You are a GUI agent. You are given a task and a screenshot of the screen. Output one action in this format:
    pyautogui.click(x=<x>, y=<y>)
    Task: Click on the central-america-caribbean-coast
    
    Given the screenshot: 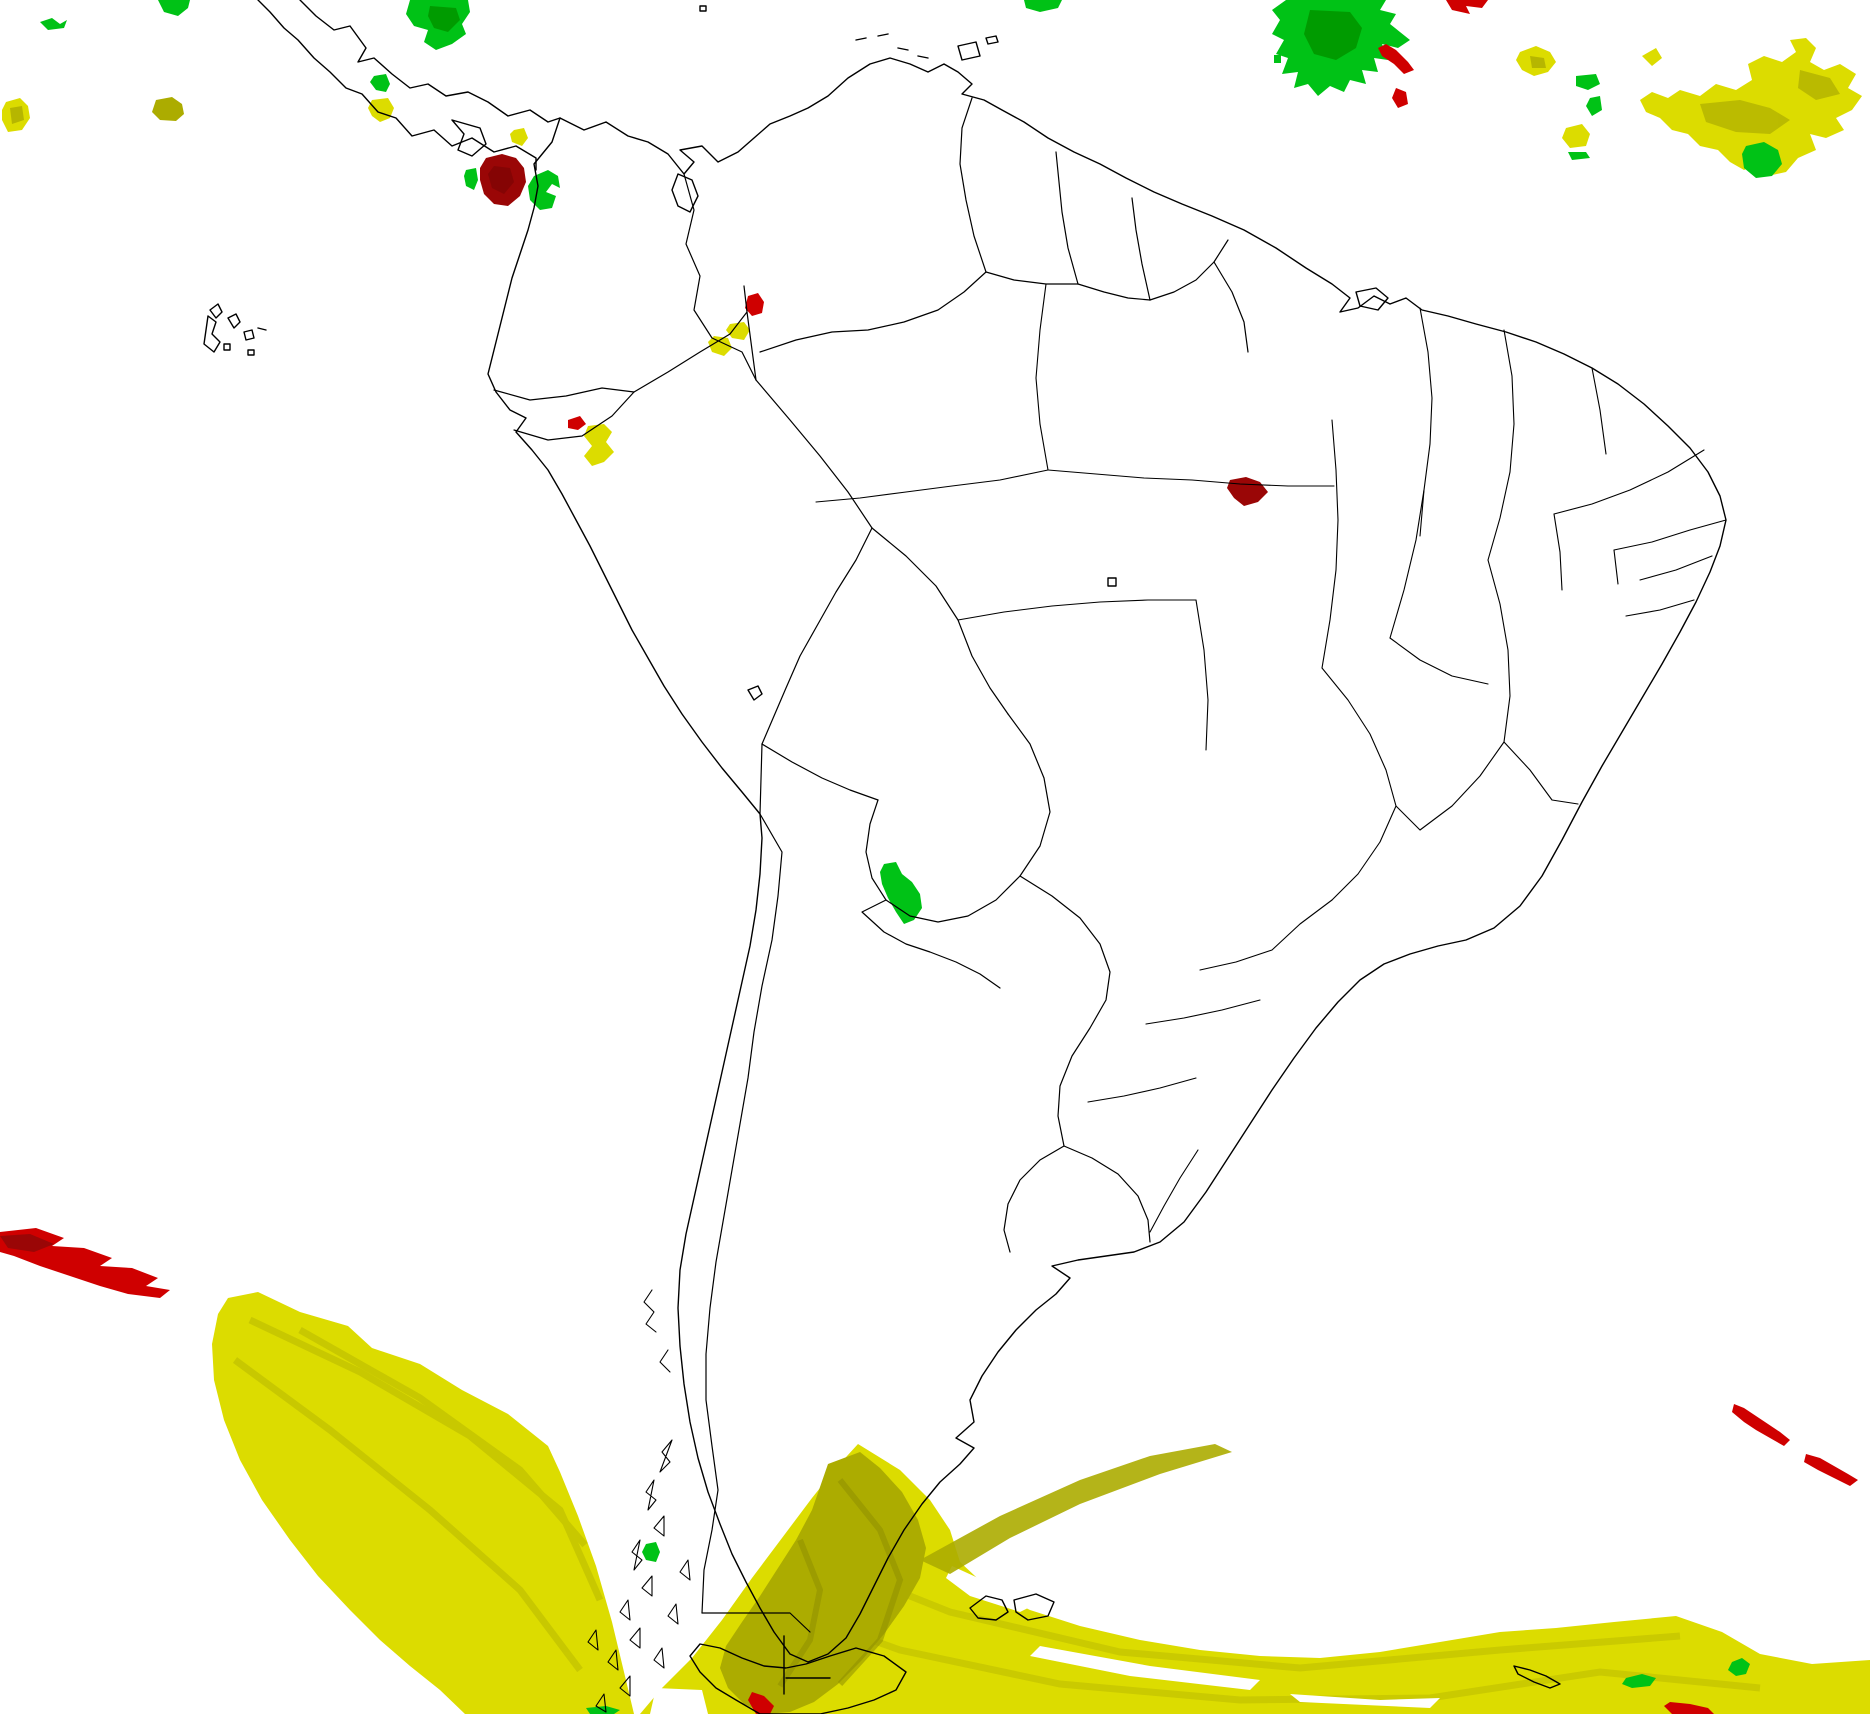 What is the action you would take?
    pyautogui.click(x=430, y=61)
    